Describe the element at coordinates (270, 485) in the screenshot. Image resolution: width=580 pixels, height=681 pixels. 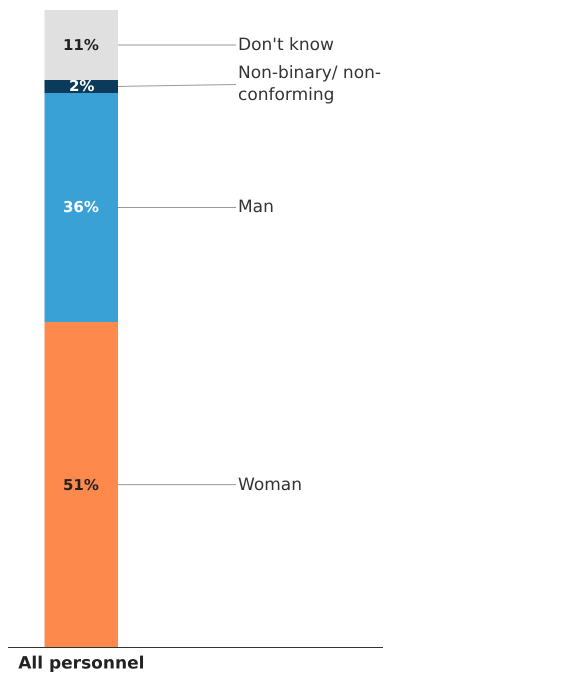
I see `text: Woman` at that location.